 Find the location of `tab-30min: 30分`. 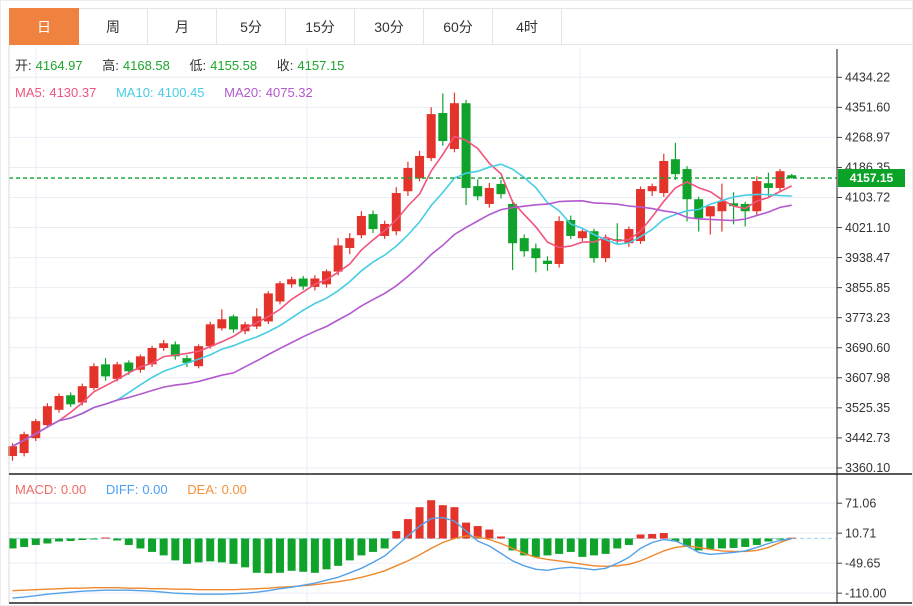

tab-30min: 30分 is located at coordinates (389, 26).